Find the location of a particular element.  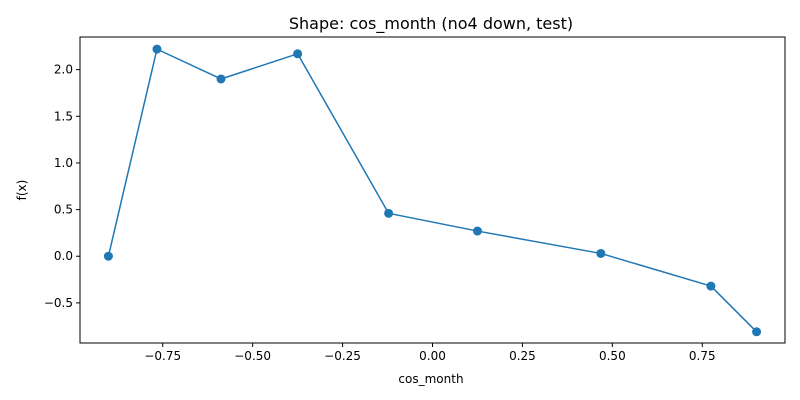

x-tick-label: −0.25 is located at coordinates (342, 356).